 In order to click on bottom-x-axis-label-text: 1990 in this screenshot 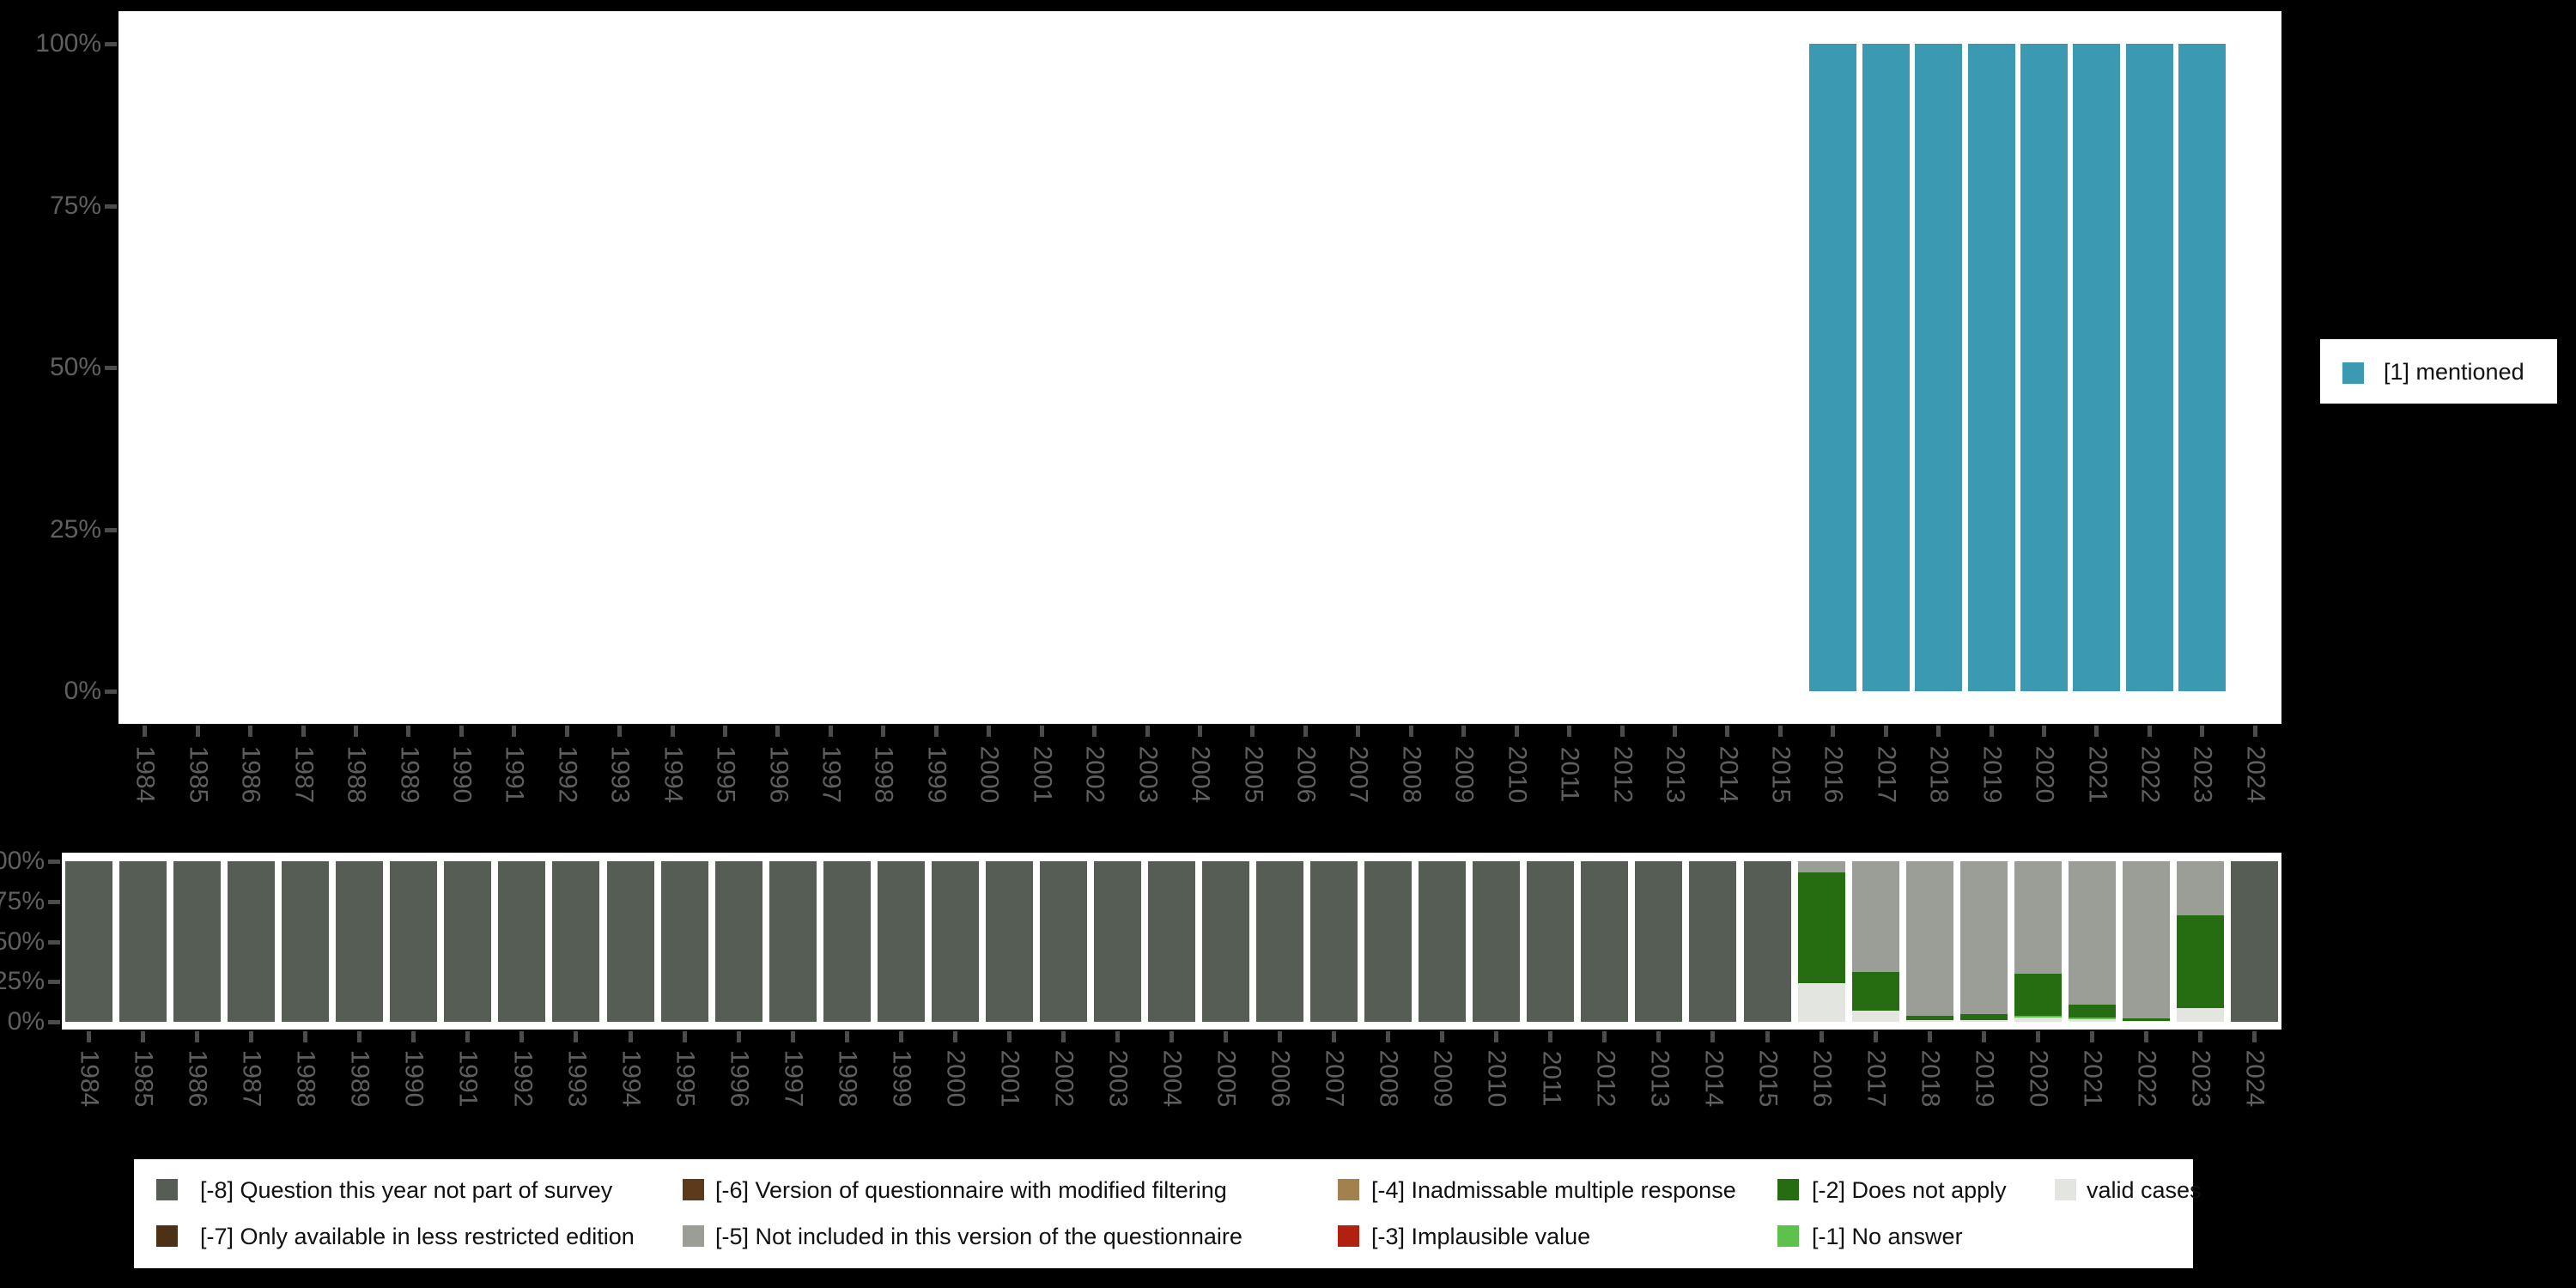, I will do `click(413, 1078)`.